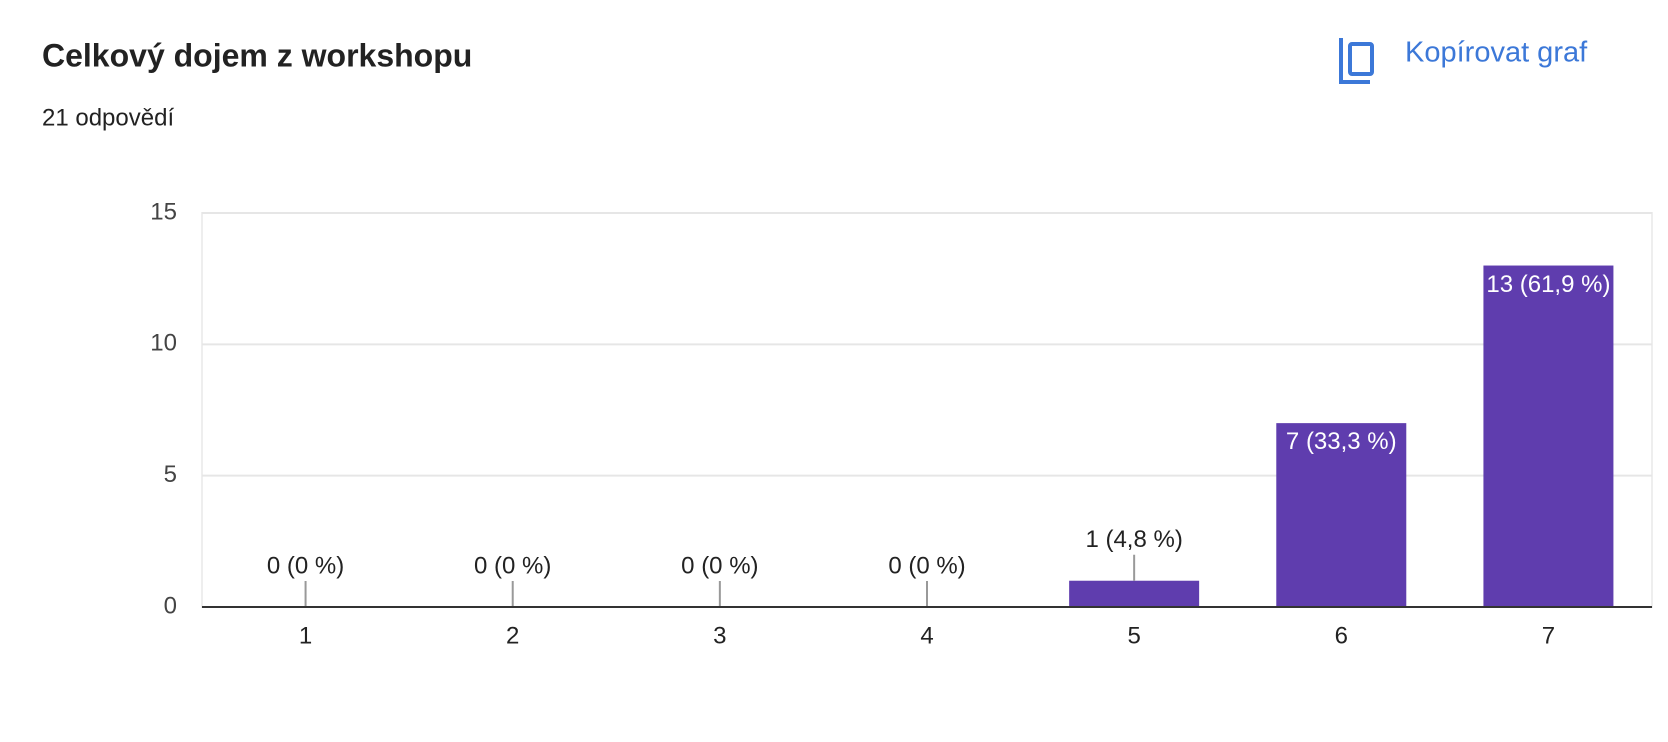  I want to click on chart-title: Celkový dojem z workshopu, so click(257, 55).